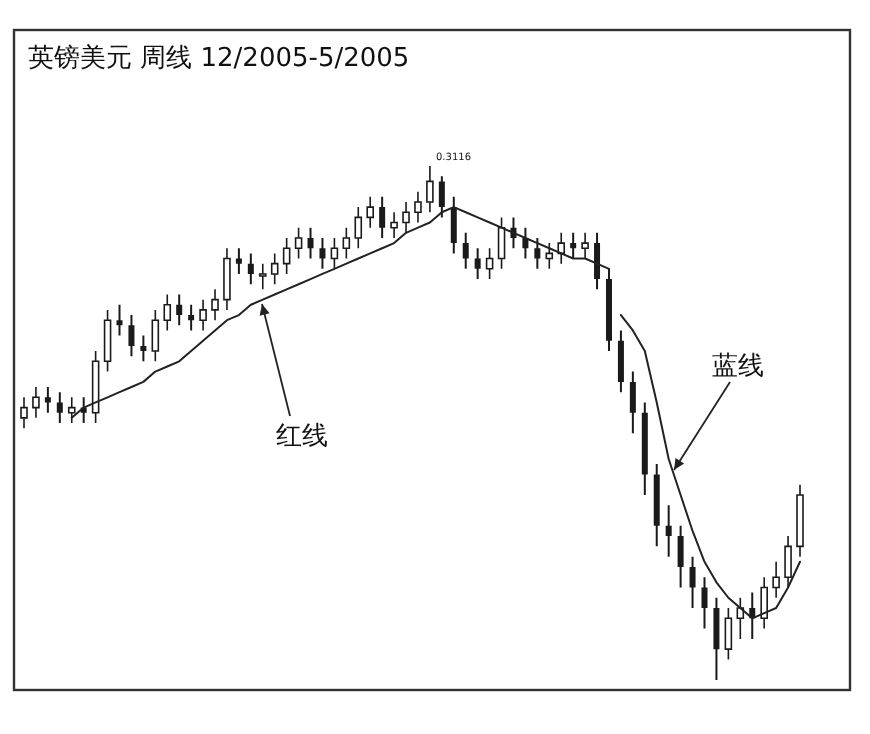 The image size is (870, 734). I want to click on chart-title: 英镑美元 周线 12/2005-5/2005, so click(219, 58).